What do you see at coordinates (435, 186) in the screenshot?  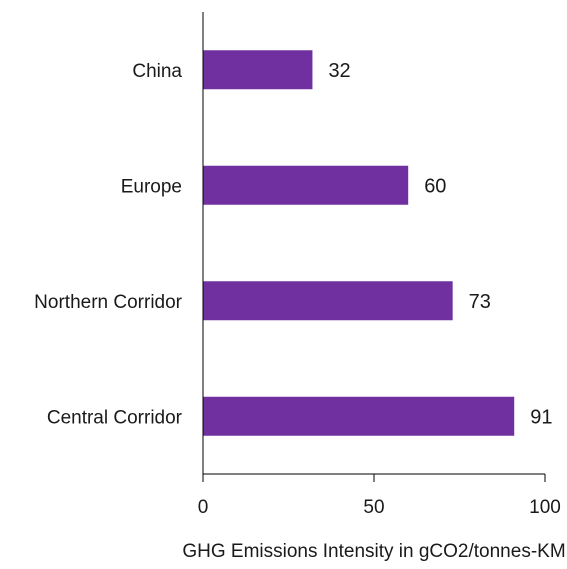 I see `data-label-europe: 60` at bounding box center [435, 186].